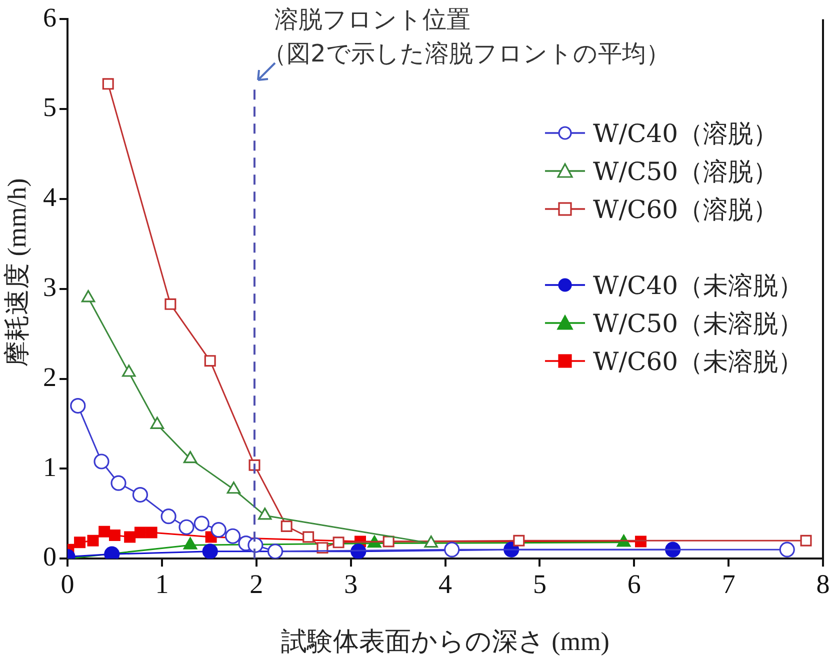  What do you see at coordinates (698, 324) in the screenshot?
I see `legend-label: W/C50（未溶脱）` at bounding box center [698, 324].